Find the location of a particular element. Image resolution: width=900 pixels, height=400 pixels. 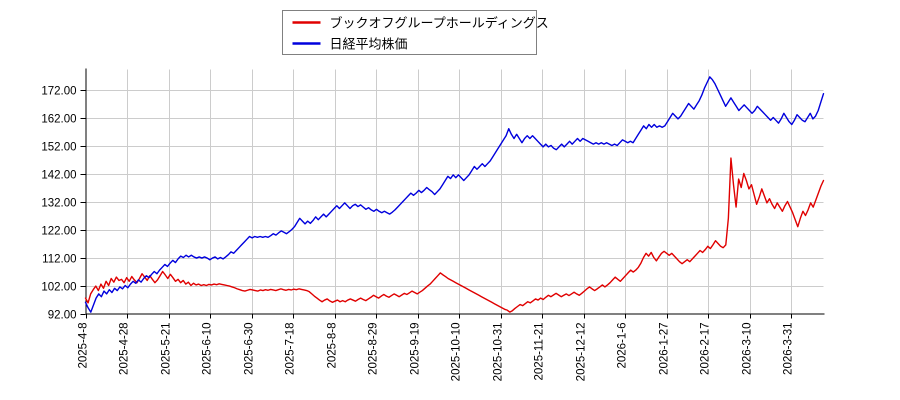

x-axis-tick-label: 2026-2-17 is located at coordinates (706, 349).